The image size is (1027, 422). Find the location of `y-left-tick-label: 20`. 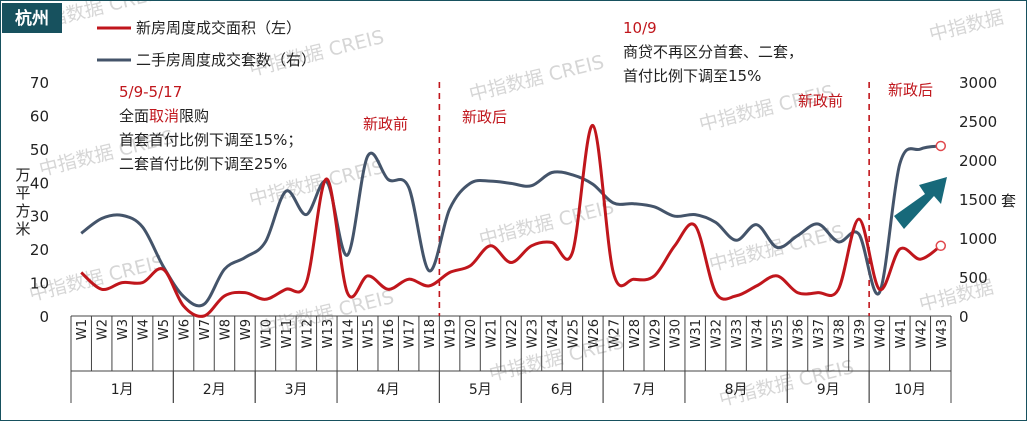

y-left-tick-label: 20 is located at coordinates (39, 250).